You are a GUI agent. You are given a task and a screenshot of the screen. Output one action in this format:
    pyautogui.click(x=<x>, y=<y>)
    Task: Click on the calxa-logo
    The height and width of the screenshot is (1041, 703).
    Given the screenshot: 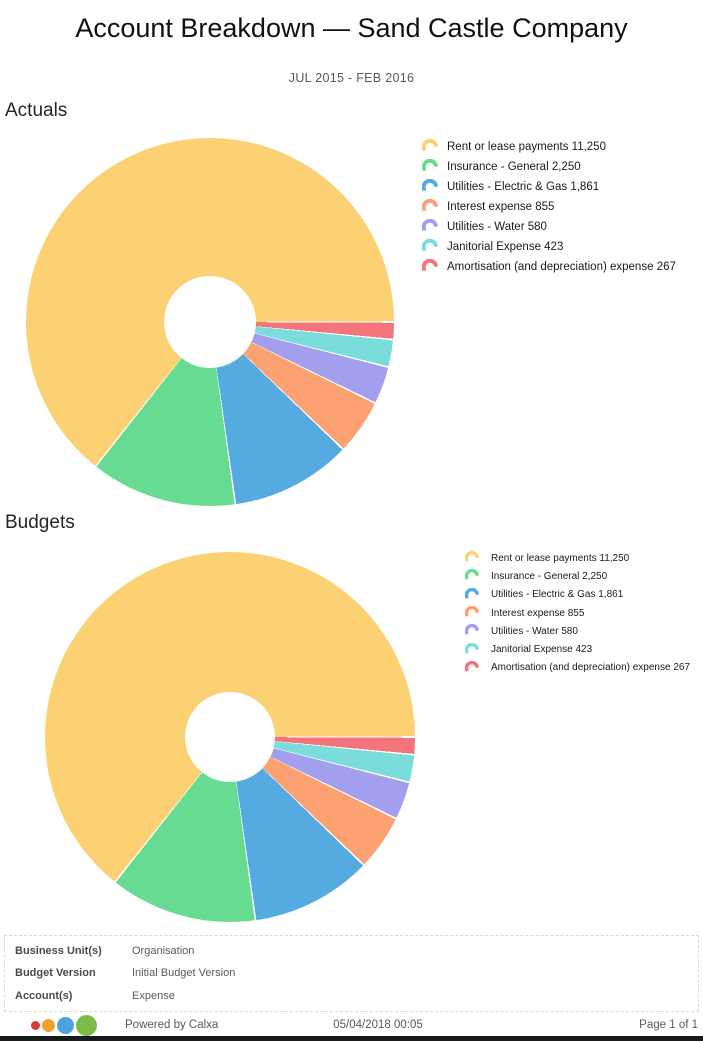 What is the action you would take?
    pyautogui.click(x=65, y=1025)
    